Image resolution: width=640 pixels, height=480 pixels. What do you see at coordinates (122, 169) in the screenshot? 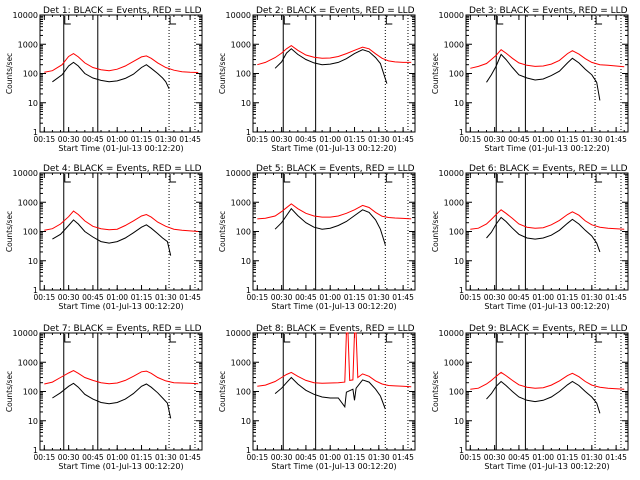
I see `panel-title: Det 4: BLACK = Events, RED = LLD` at bounding box center [122, 169].